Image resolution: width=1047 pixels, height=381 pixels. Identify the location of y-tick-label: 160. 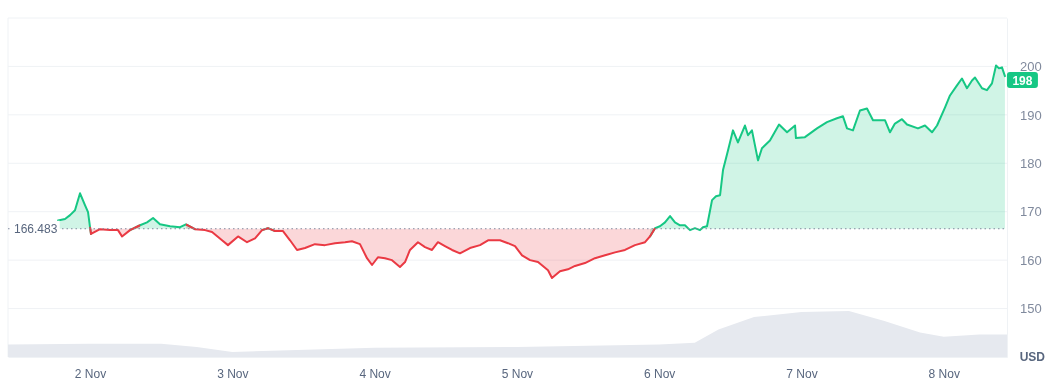
(1031, 260).